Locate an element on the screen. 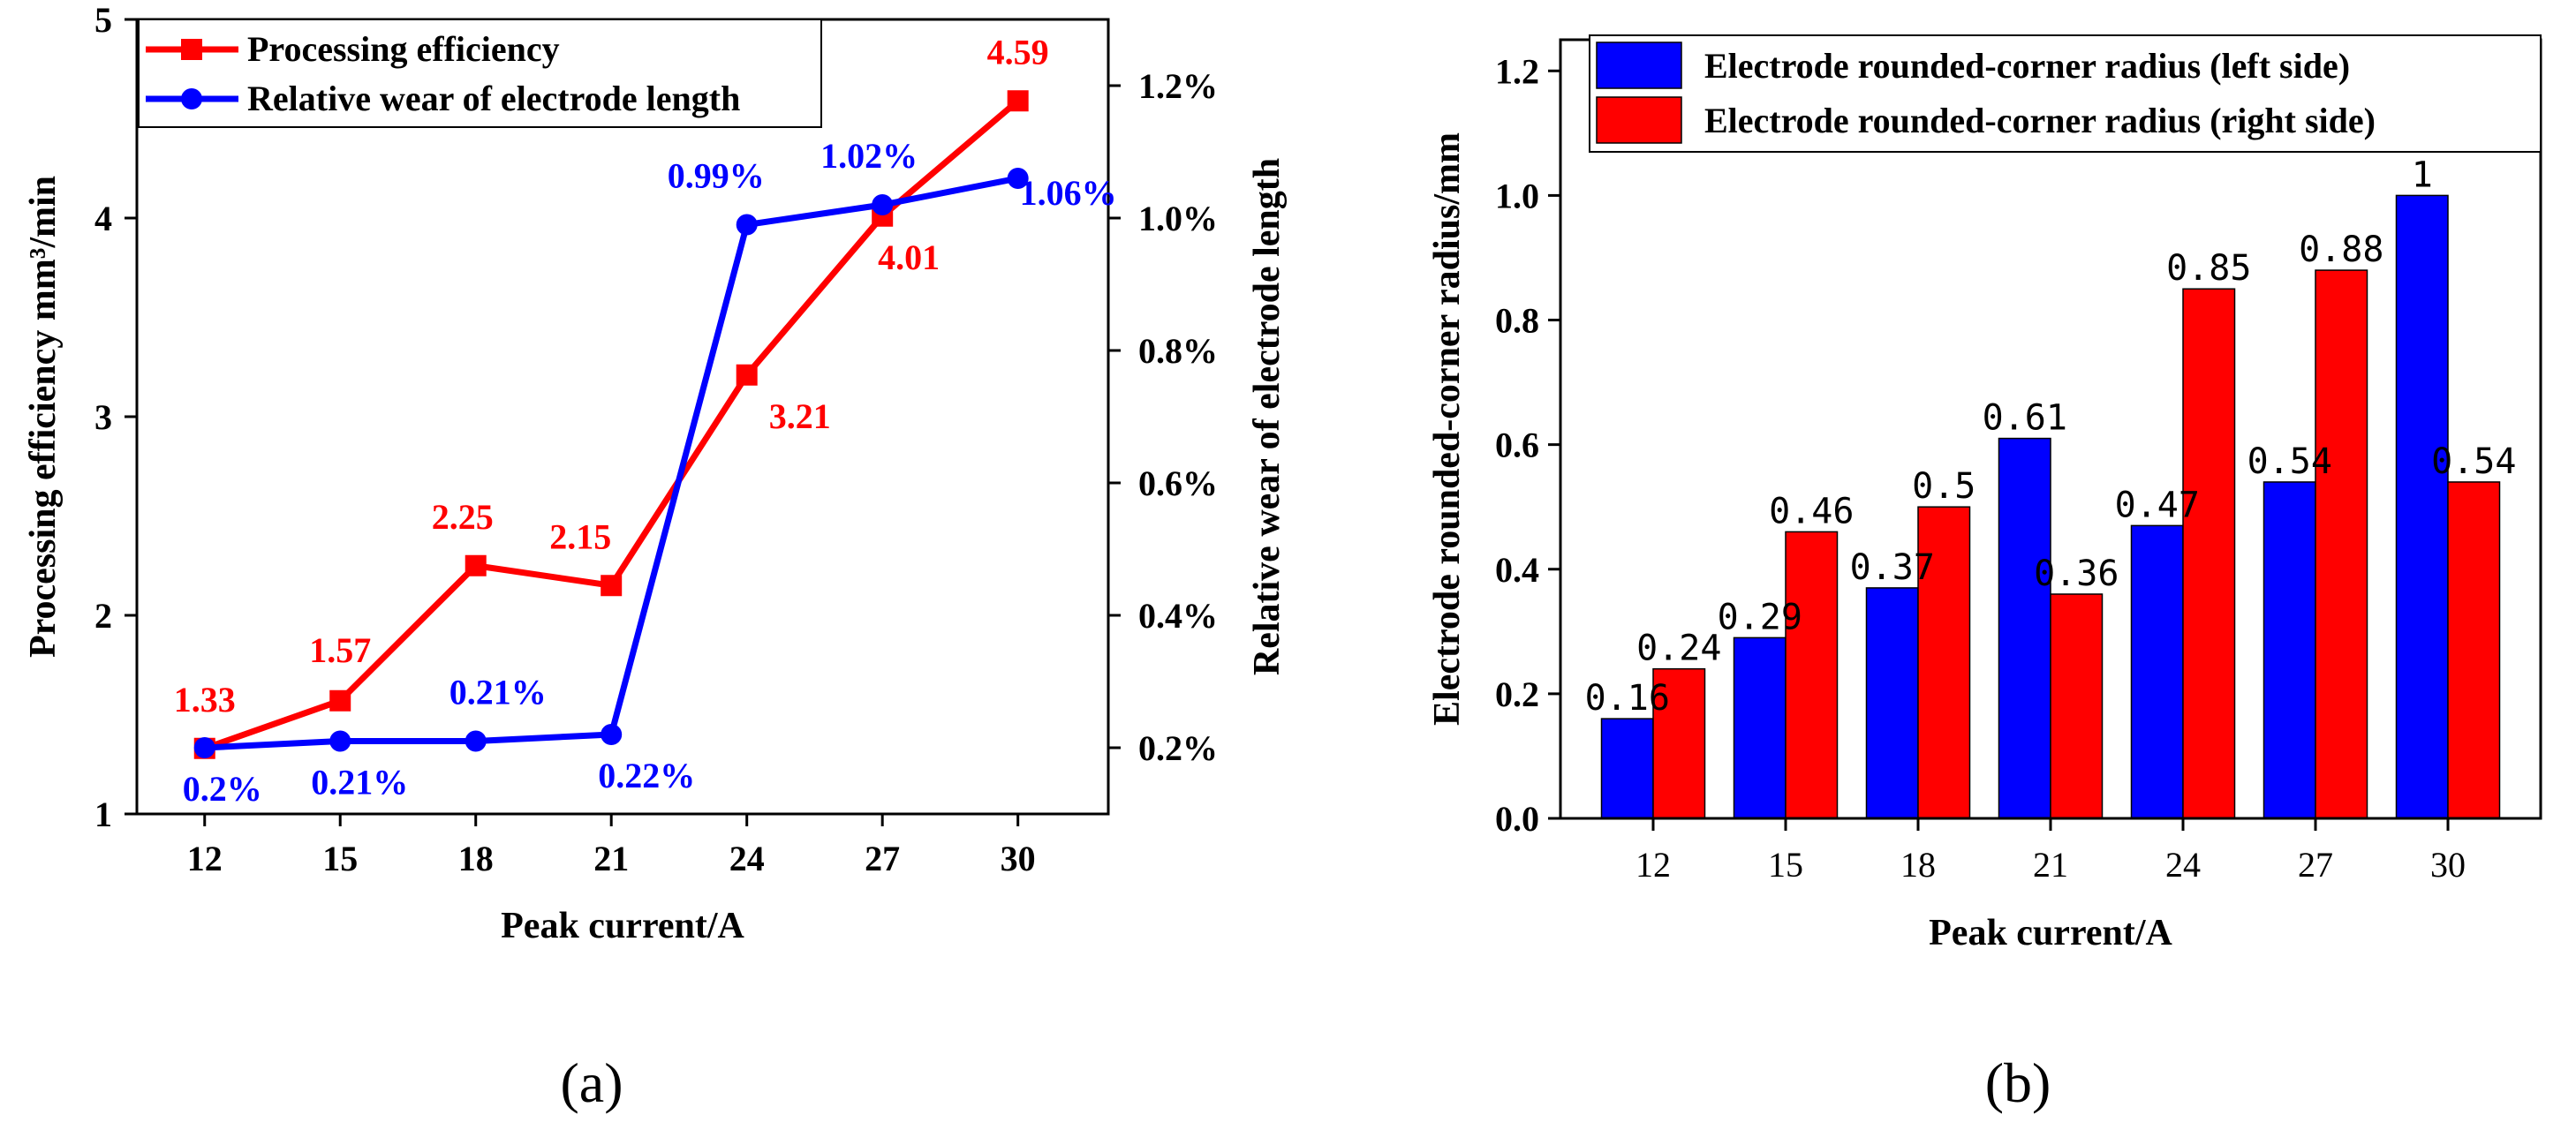  data-label-wear: 1.02% is located at coordinates (869, 156).